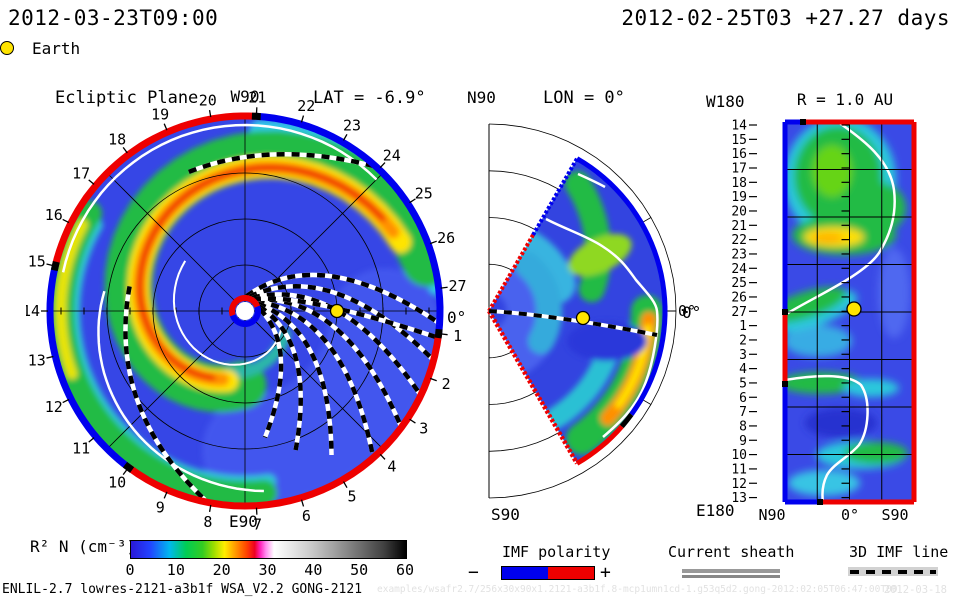 The width and height of the screenshot is (960, 600). What do you see at coordinates (739, 455) in the screenshot?
I see `day-row-label: 10` at bounding box center [739, 455].